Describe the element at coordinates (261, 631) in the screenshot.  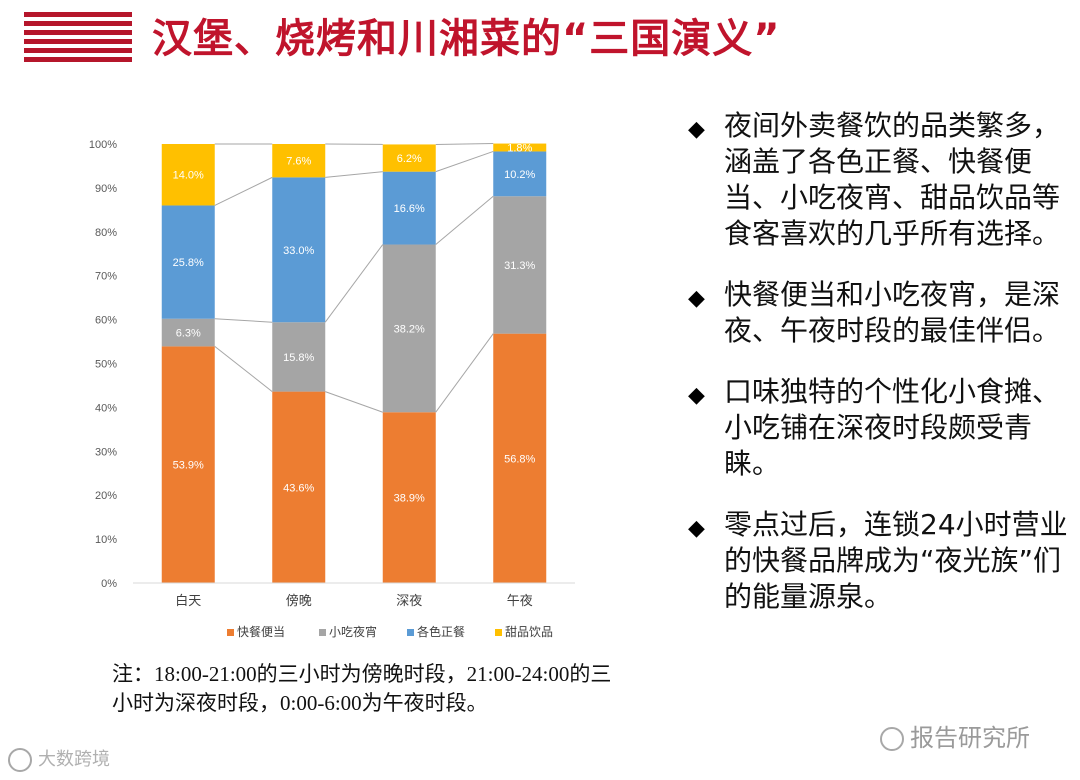
I see `legend-label: 快餐便当` at that location.